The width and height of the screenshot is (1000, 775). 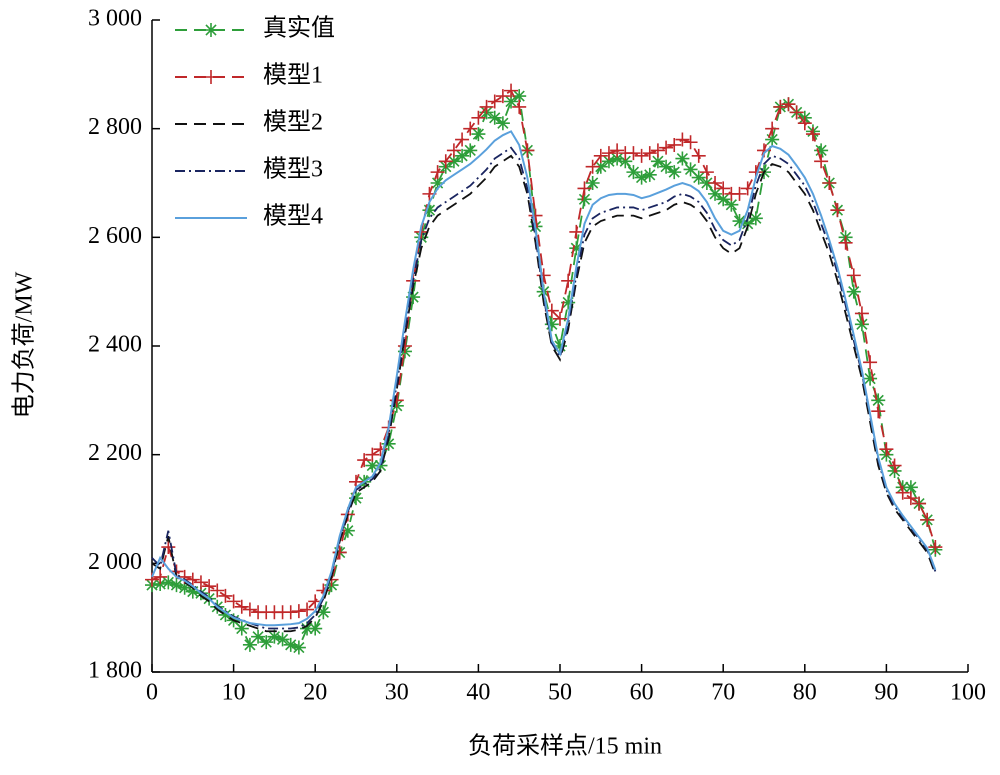 I want to click on x-tick-label: 40, so click(x=478, y=693).